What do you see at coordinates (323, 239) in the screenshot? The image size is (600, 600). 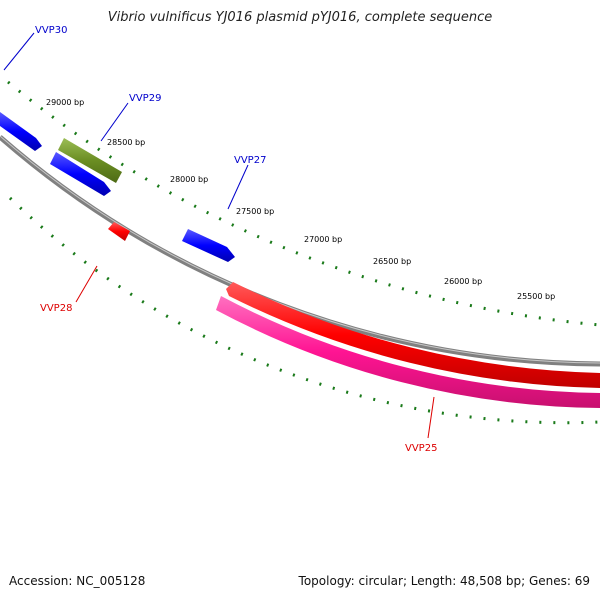 I see `tick-label-27000: 27000 bp` at bounding box center [323, 239].